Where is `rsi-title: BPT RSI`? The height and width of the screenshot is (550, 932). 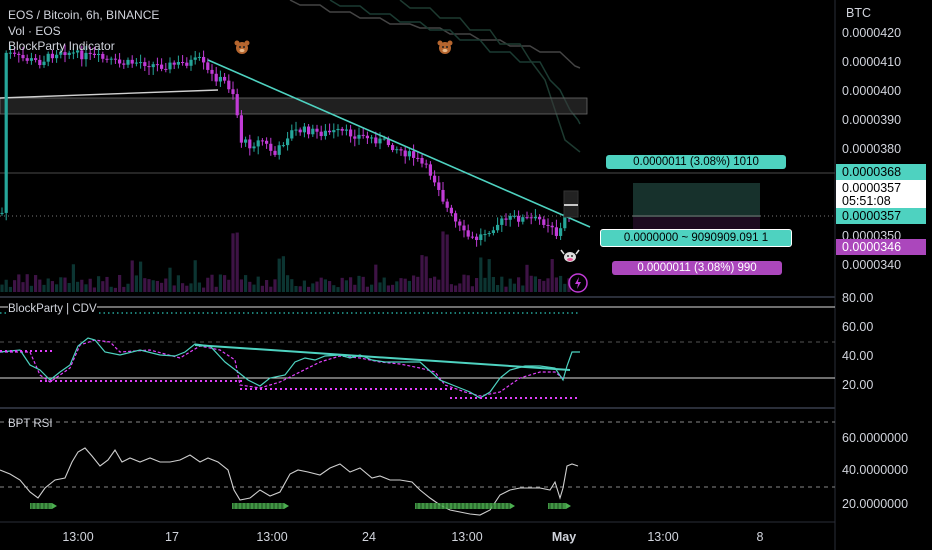
rsi-title: BPT RSI is located at coordinates (30, 424).